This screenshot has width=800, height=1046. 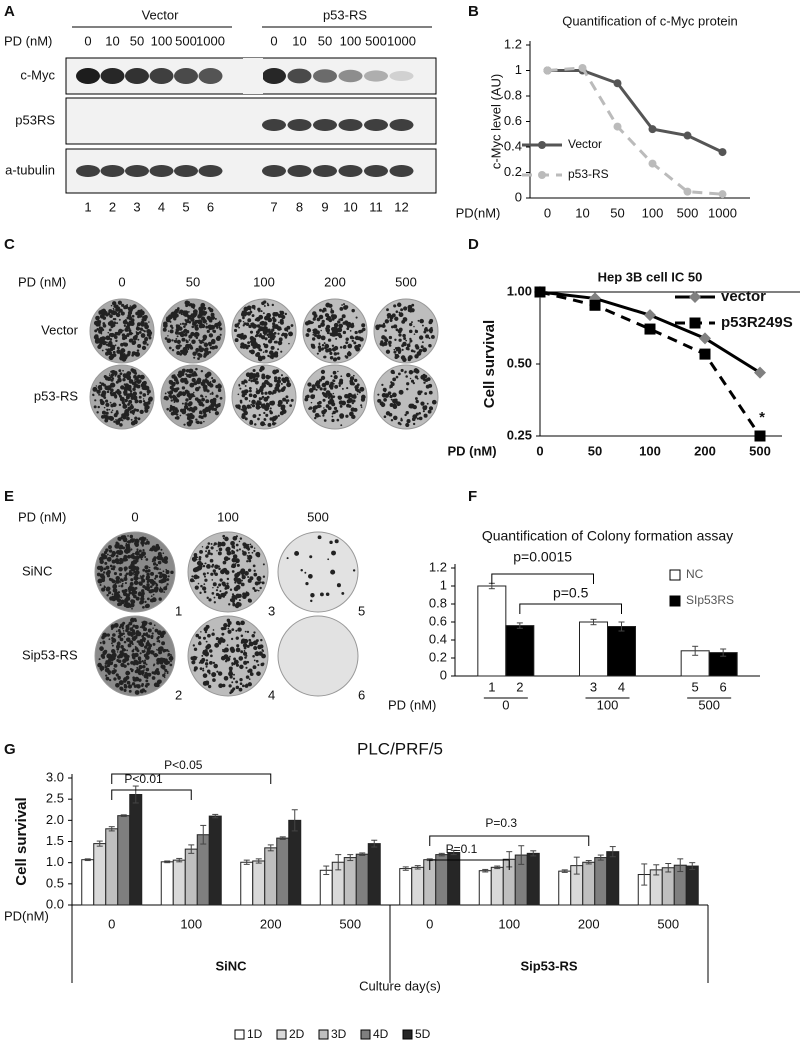 I want to click on legend-swatch, so click(x=407, y=1034).